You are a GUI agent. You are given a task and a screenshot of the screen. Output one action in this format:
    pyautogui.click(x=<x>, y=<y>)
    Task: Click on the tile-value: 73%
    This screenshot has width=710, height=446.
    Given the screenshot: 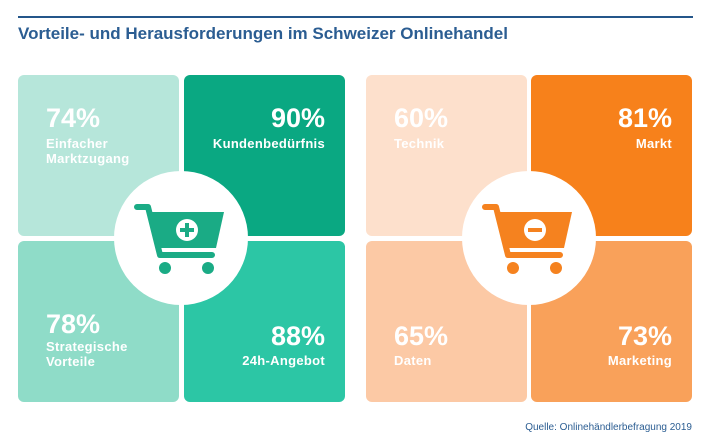 What is the action you would take?
    pyautogui.click(x=644, y=336)
    